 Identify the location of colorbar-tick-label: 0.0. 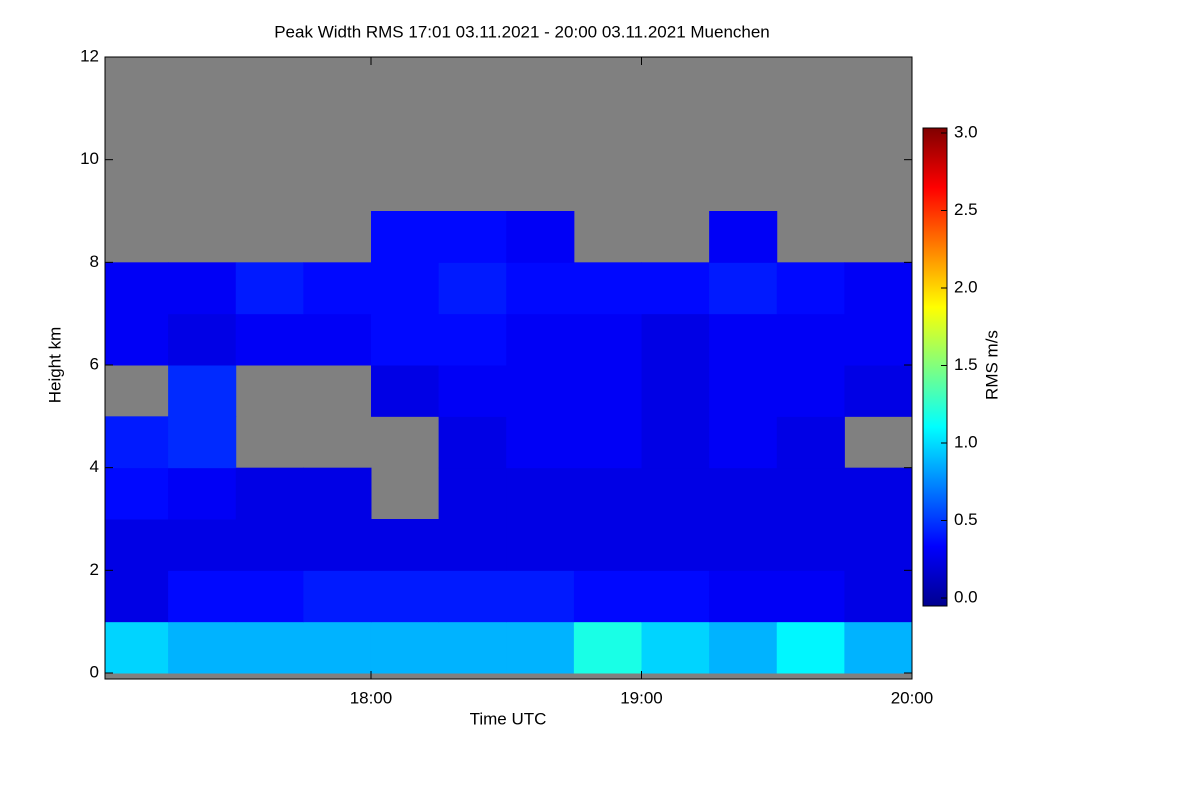
(966, 596).